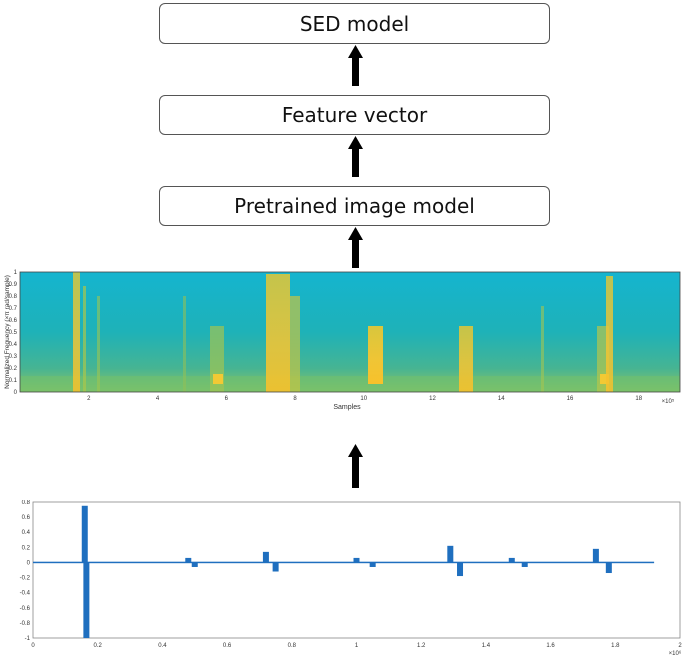 Image resolution: width=685 pixels, height=657 pixels. Describe the element at coordinates (13, 321) in the screenshot. I see `spectrogram-y-tick-label: 0.6` at that location.